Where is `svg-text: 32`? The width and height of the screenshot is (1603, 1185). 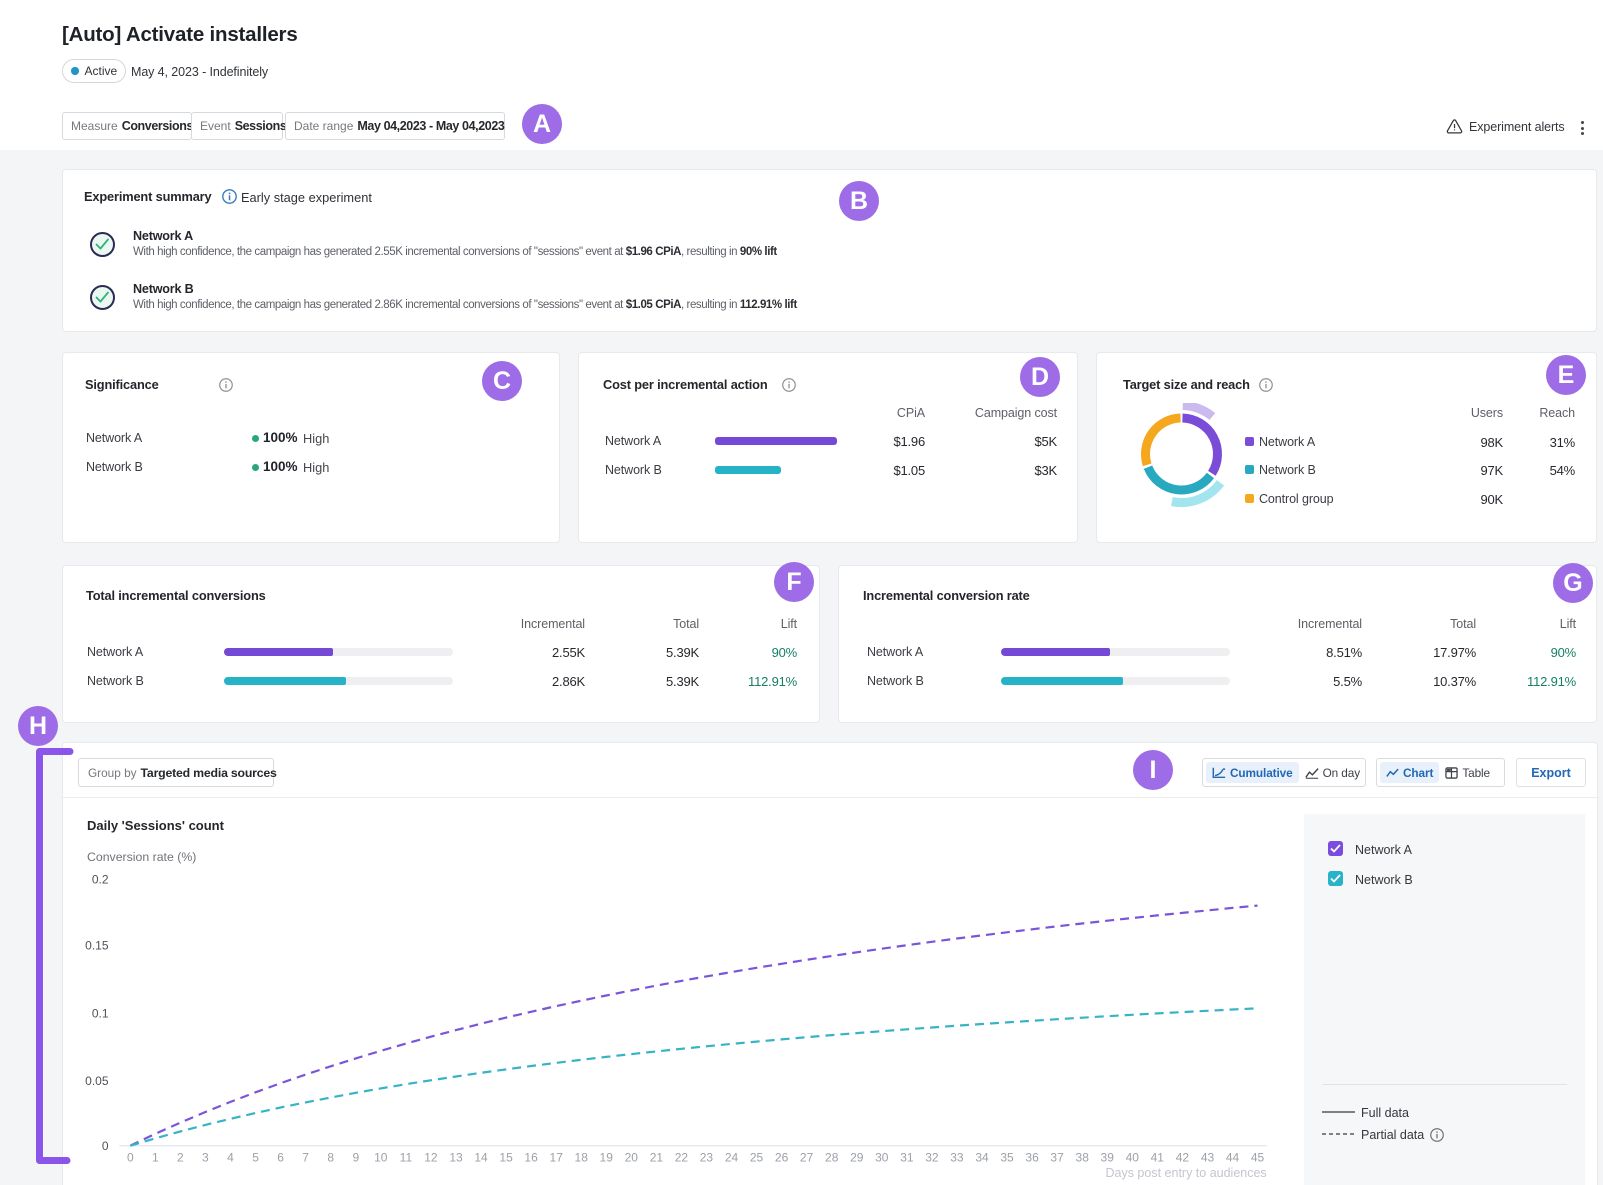
svg-text: 32 is located at coordinates (932, 1158).